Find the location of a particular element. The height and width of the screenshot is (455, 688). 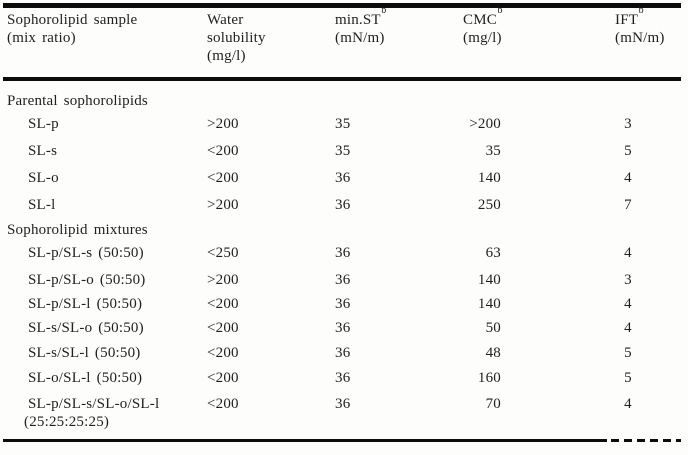

column-header-min-st-unit: (mN/m) is located at coordinates (360, 38).